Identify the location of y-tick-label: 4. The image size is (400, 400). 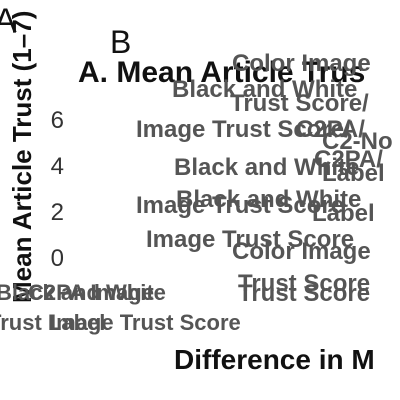
(57, 166).